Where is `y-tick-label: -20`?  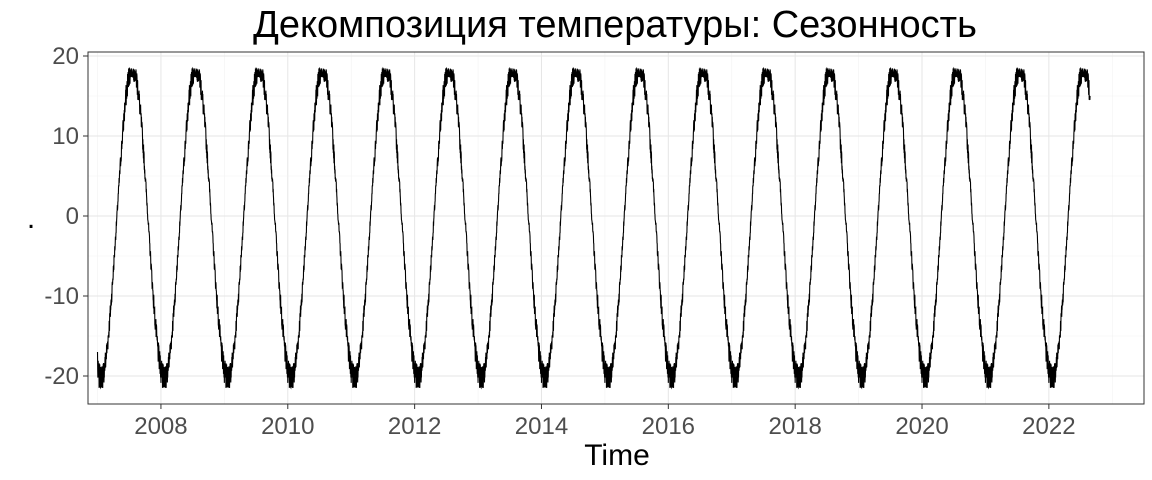
y-tick-label: -20 is located at coordinates (61, 376).